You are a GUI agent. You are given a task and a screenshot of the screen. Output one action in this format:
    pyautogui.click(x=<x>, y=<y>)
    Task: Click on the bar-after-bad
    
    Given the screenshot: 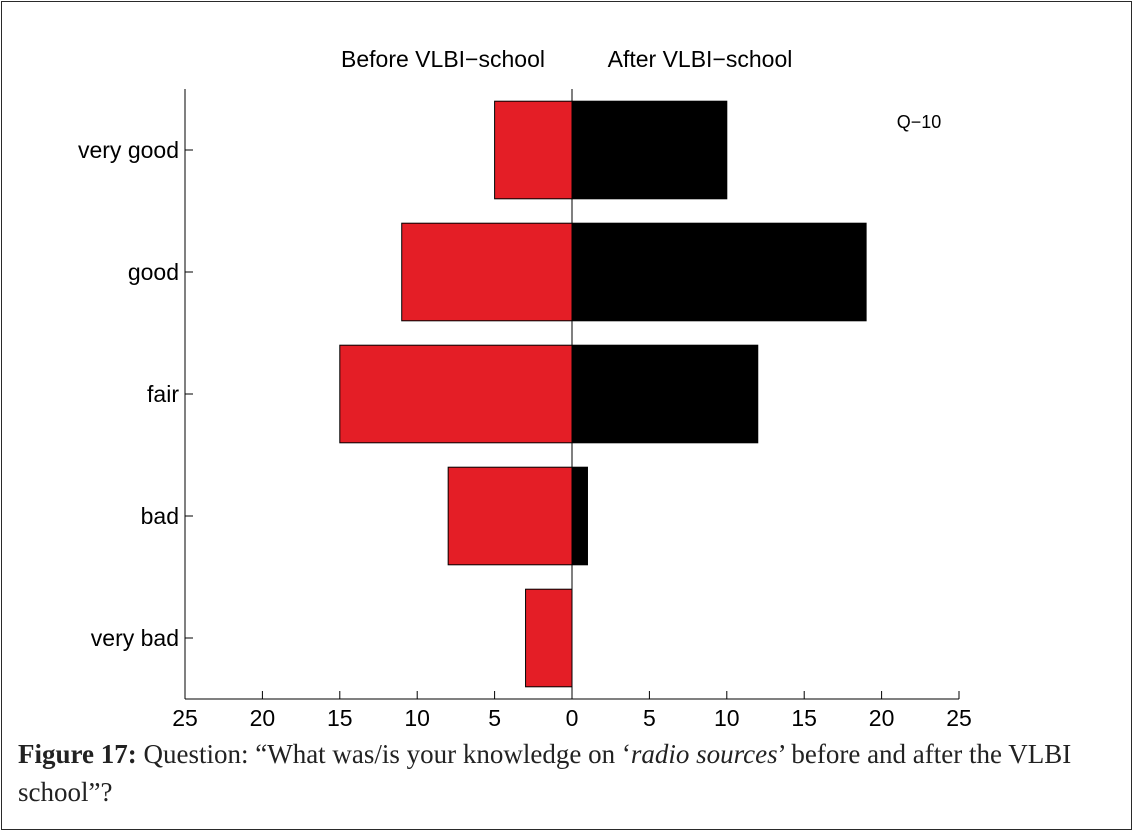 What is the action you would take?
    pyautogui.click(x=579, y=516)
    